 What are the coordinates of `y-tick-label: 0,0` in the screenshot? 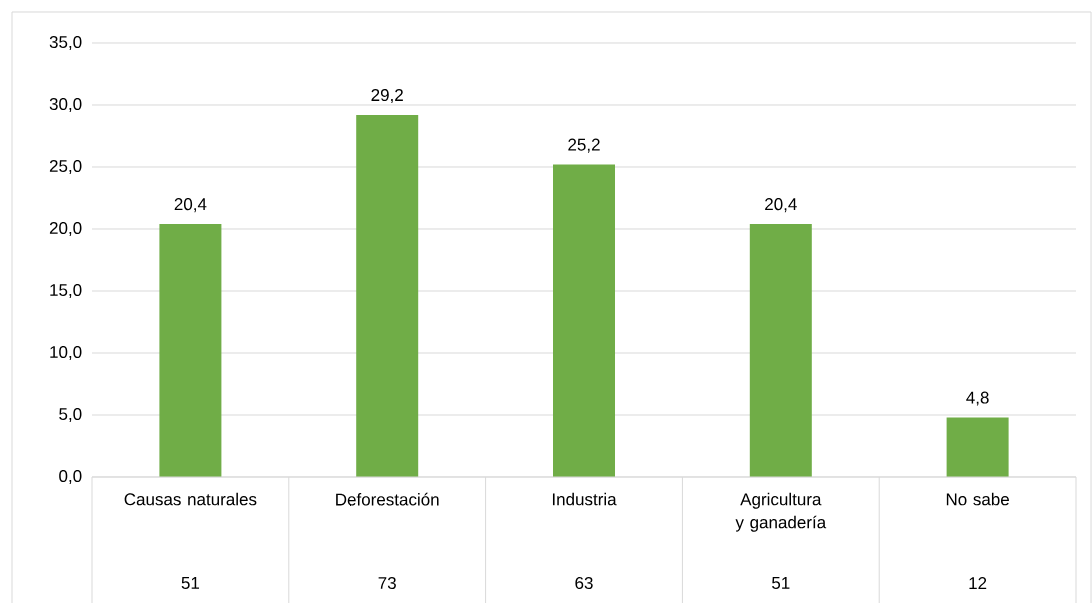 It's located at (70, 477).